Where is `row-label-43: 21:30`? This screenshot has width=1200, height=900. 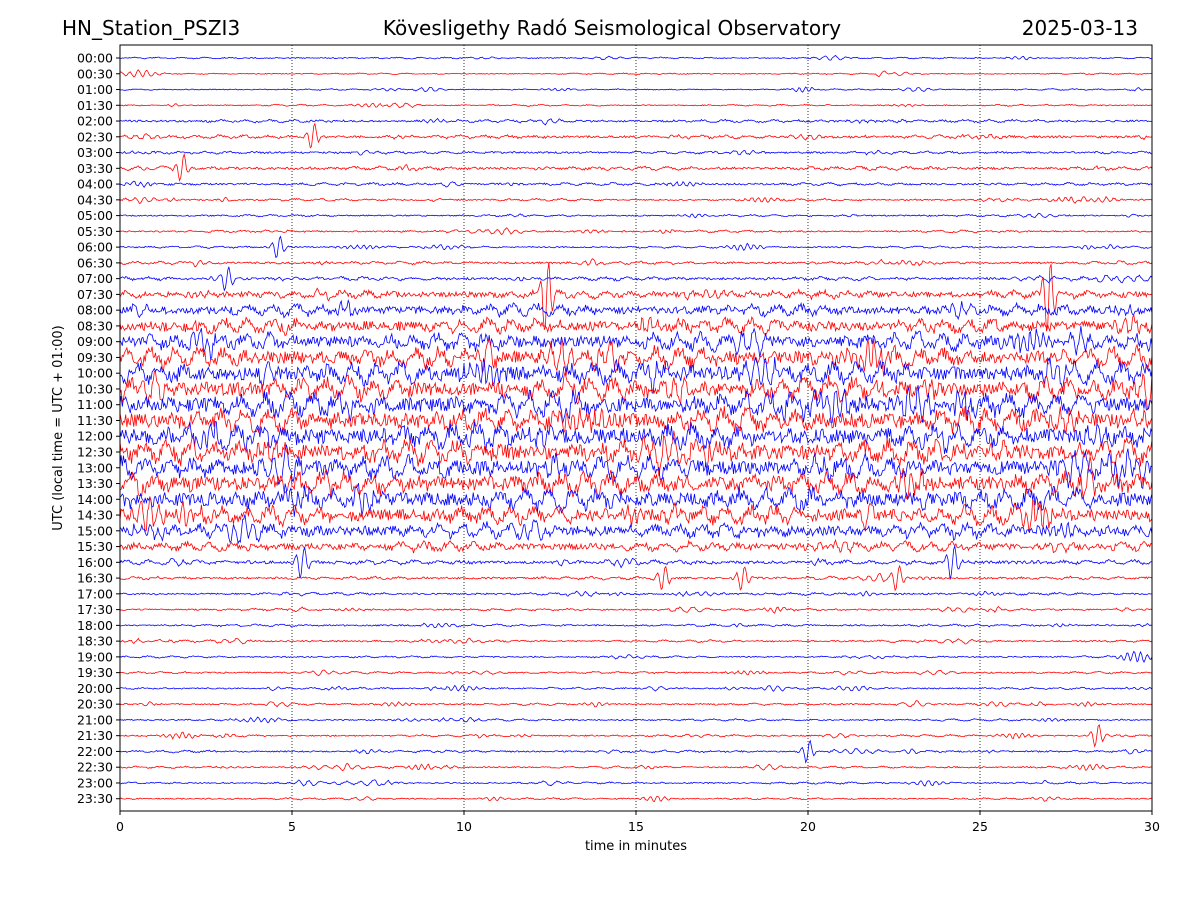 row-label-43: 21:30 is located at coordinates (95, 735).